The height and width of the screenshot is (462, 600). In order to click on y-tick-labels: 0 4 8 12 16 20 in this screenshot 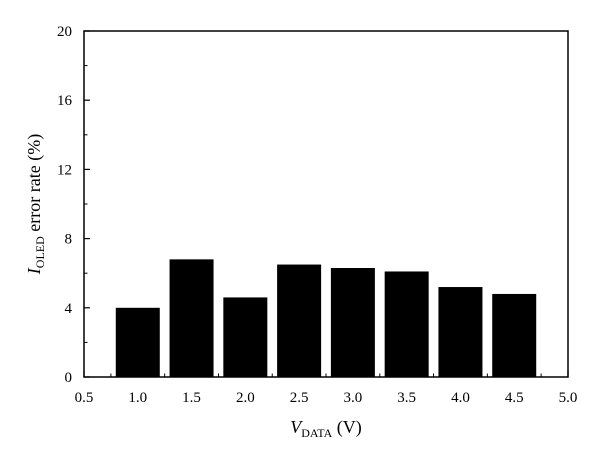, I will do `click(65, 205)`.